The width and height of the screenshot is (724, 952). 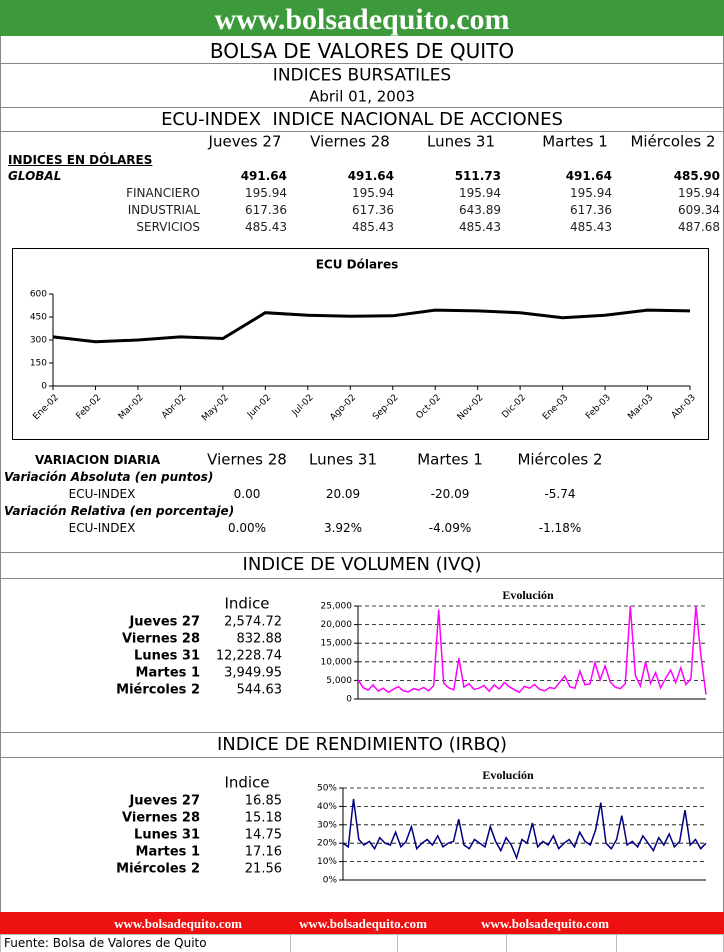 What do you see at coordinates (163, 210) in the screenshot?
I see `row-label: INDUSTRIAL` at bounding box center [163, 210].